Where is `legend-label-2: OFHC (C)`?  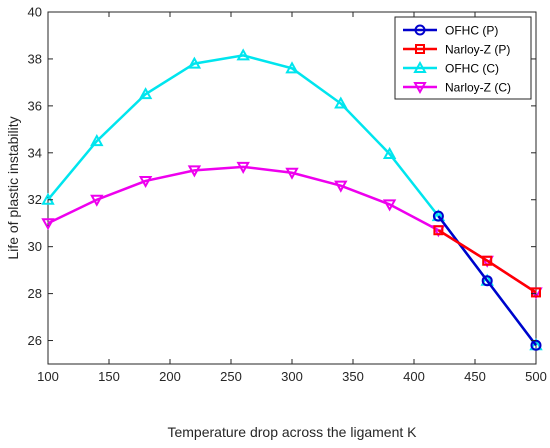 legend-label-2: OFHC (C) is located at coordinates (472, 69).